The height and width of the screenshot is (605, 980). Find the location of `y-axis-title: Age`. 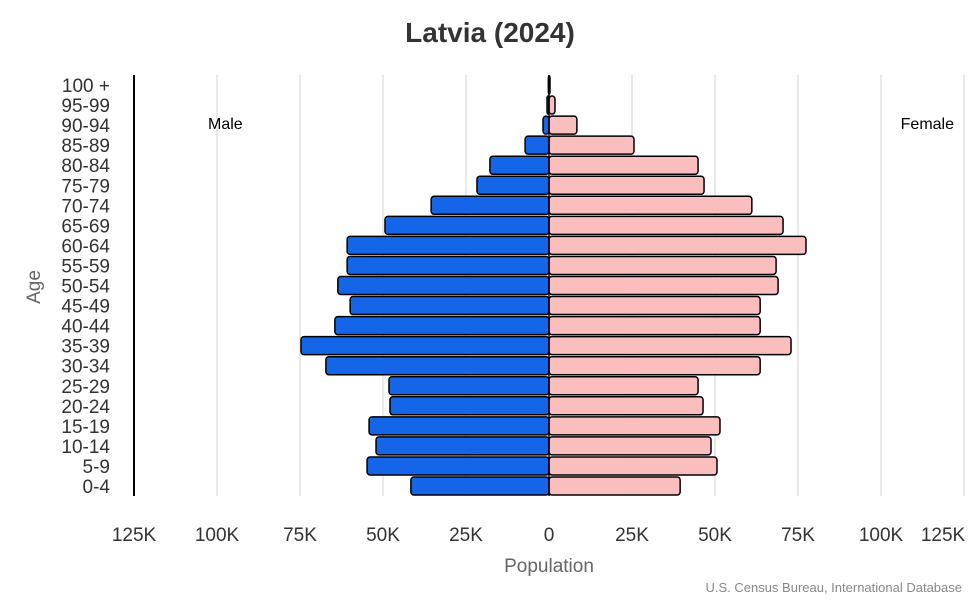

y-axis-title: Age is located at coordinates (34, 287).